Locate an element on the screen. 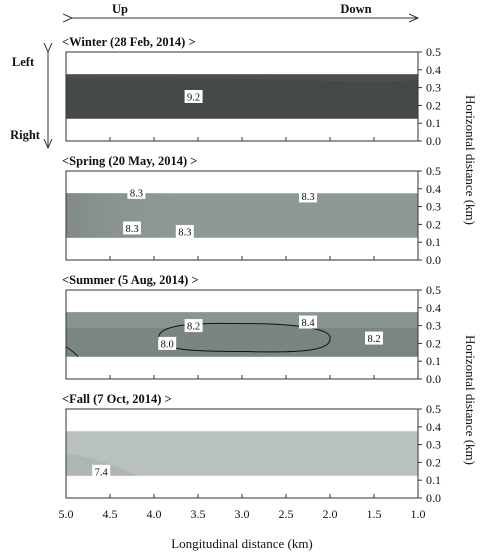 This screenshot has width=482, height=556. x-tick-label: 2.0 is located at coordinates (330, 514).